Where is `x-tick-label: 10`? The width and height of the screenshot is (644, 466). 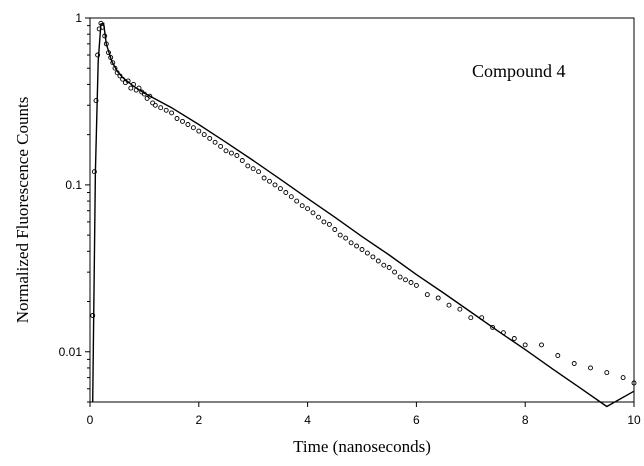 x-tick-label: 10 is located at coordinates (634, 420).